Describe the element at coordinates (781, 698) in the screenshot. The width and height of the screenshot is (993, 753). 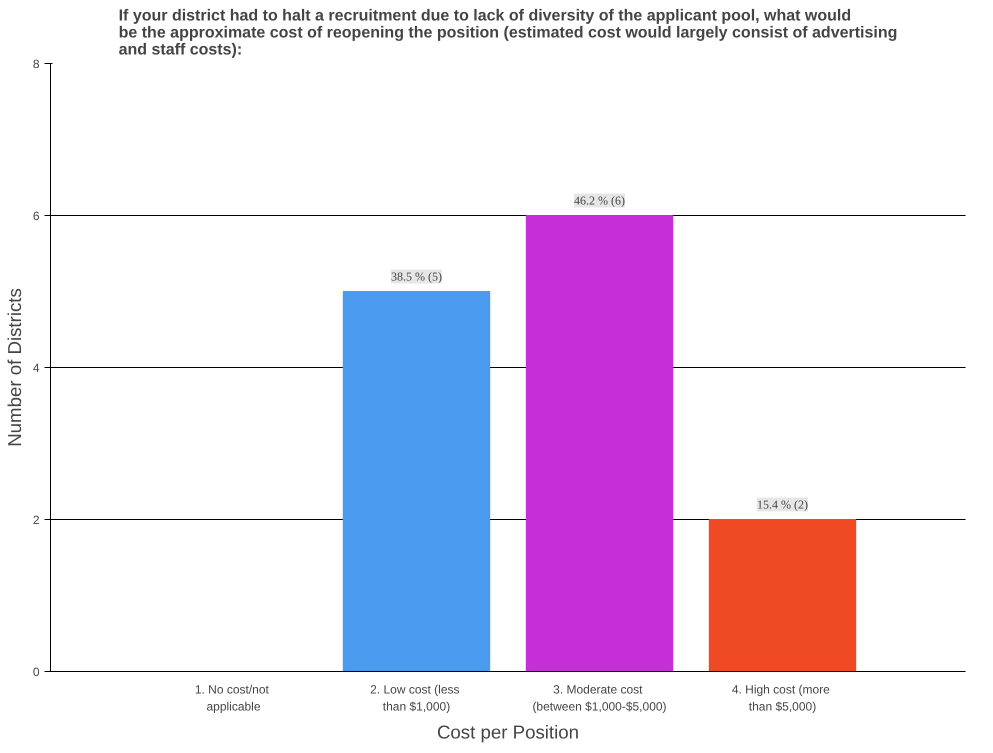
I see `x-tick-label: 4. High cost (more than $5,000)` at that location.